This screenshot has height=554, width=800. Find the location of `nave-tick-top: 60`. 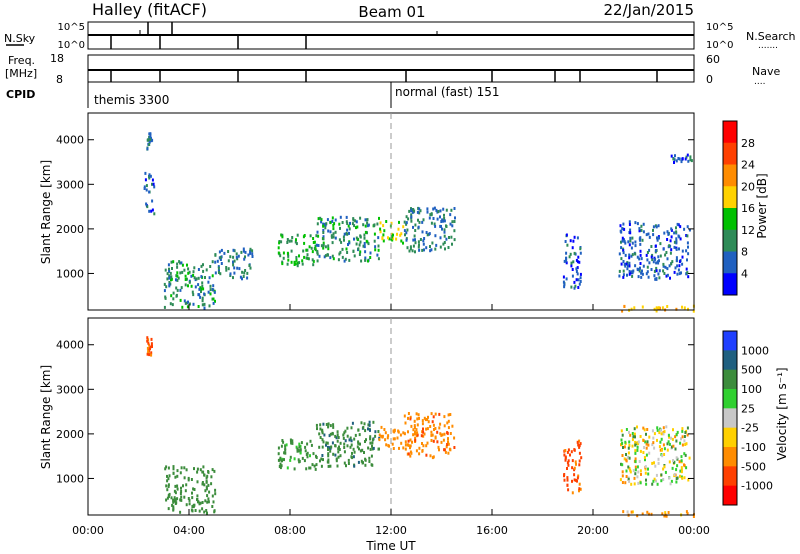

nave-tick-top: 60 is located at coordinates (713, 59).